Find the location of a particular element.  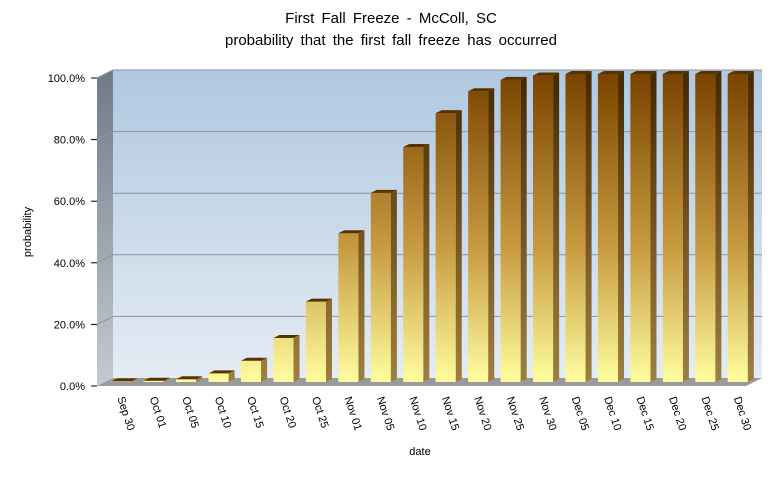

x-tick-label: Nov 15 is located at coordinates (450, 413).